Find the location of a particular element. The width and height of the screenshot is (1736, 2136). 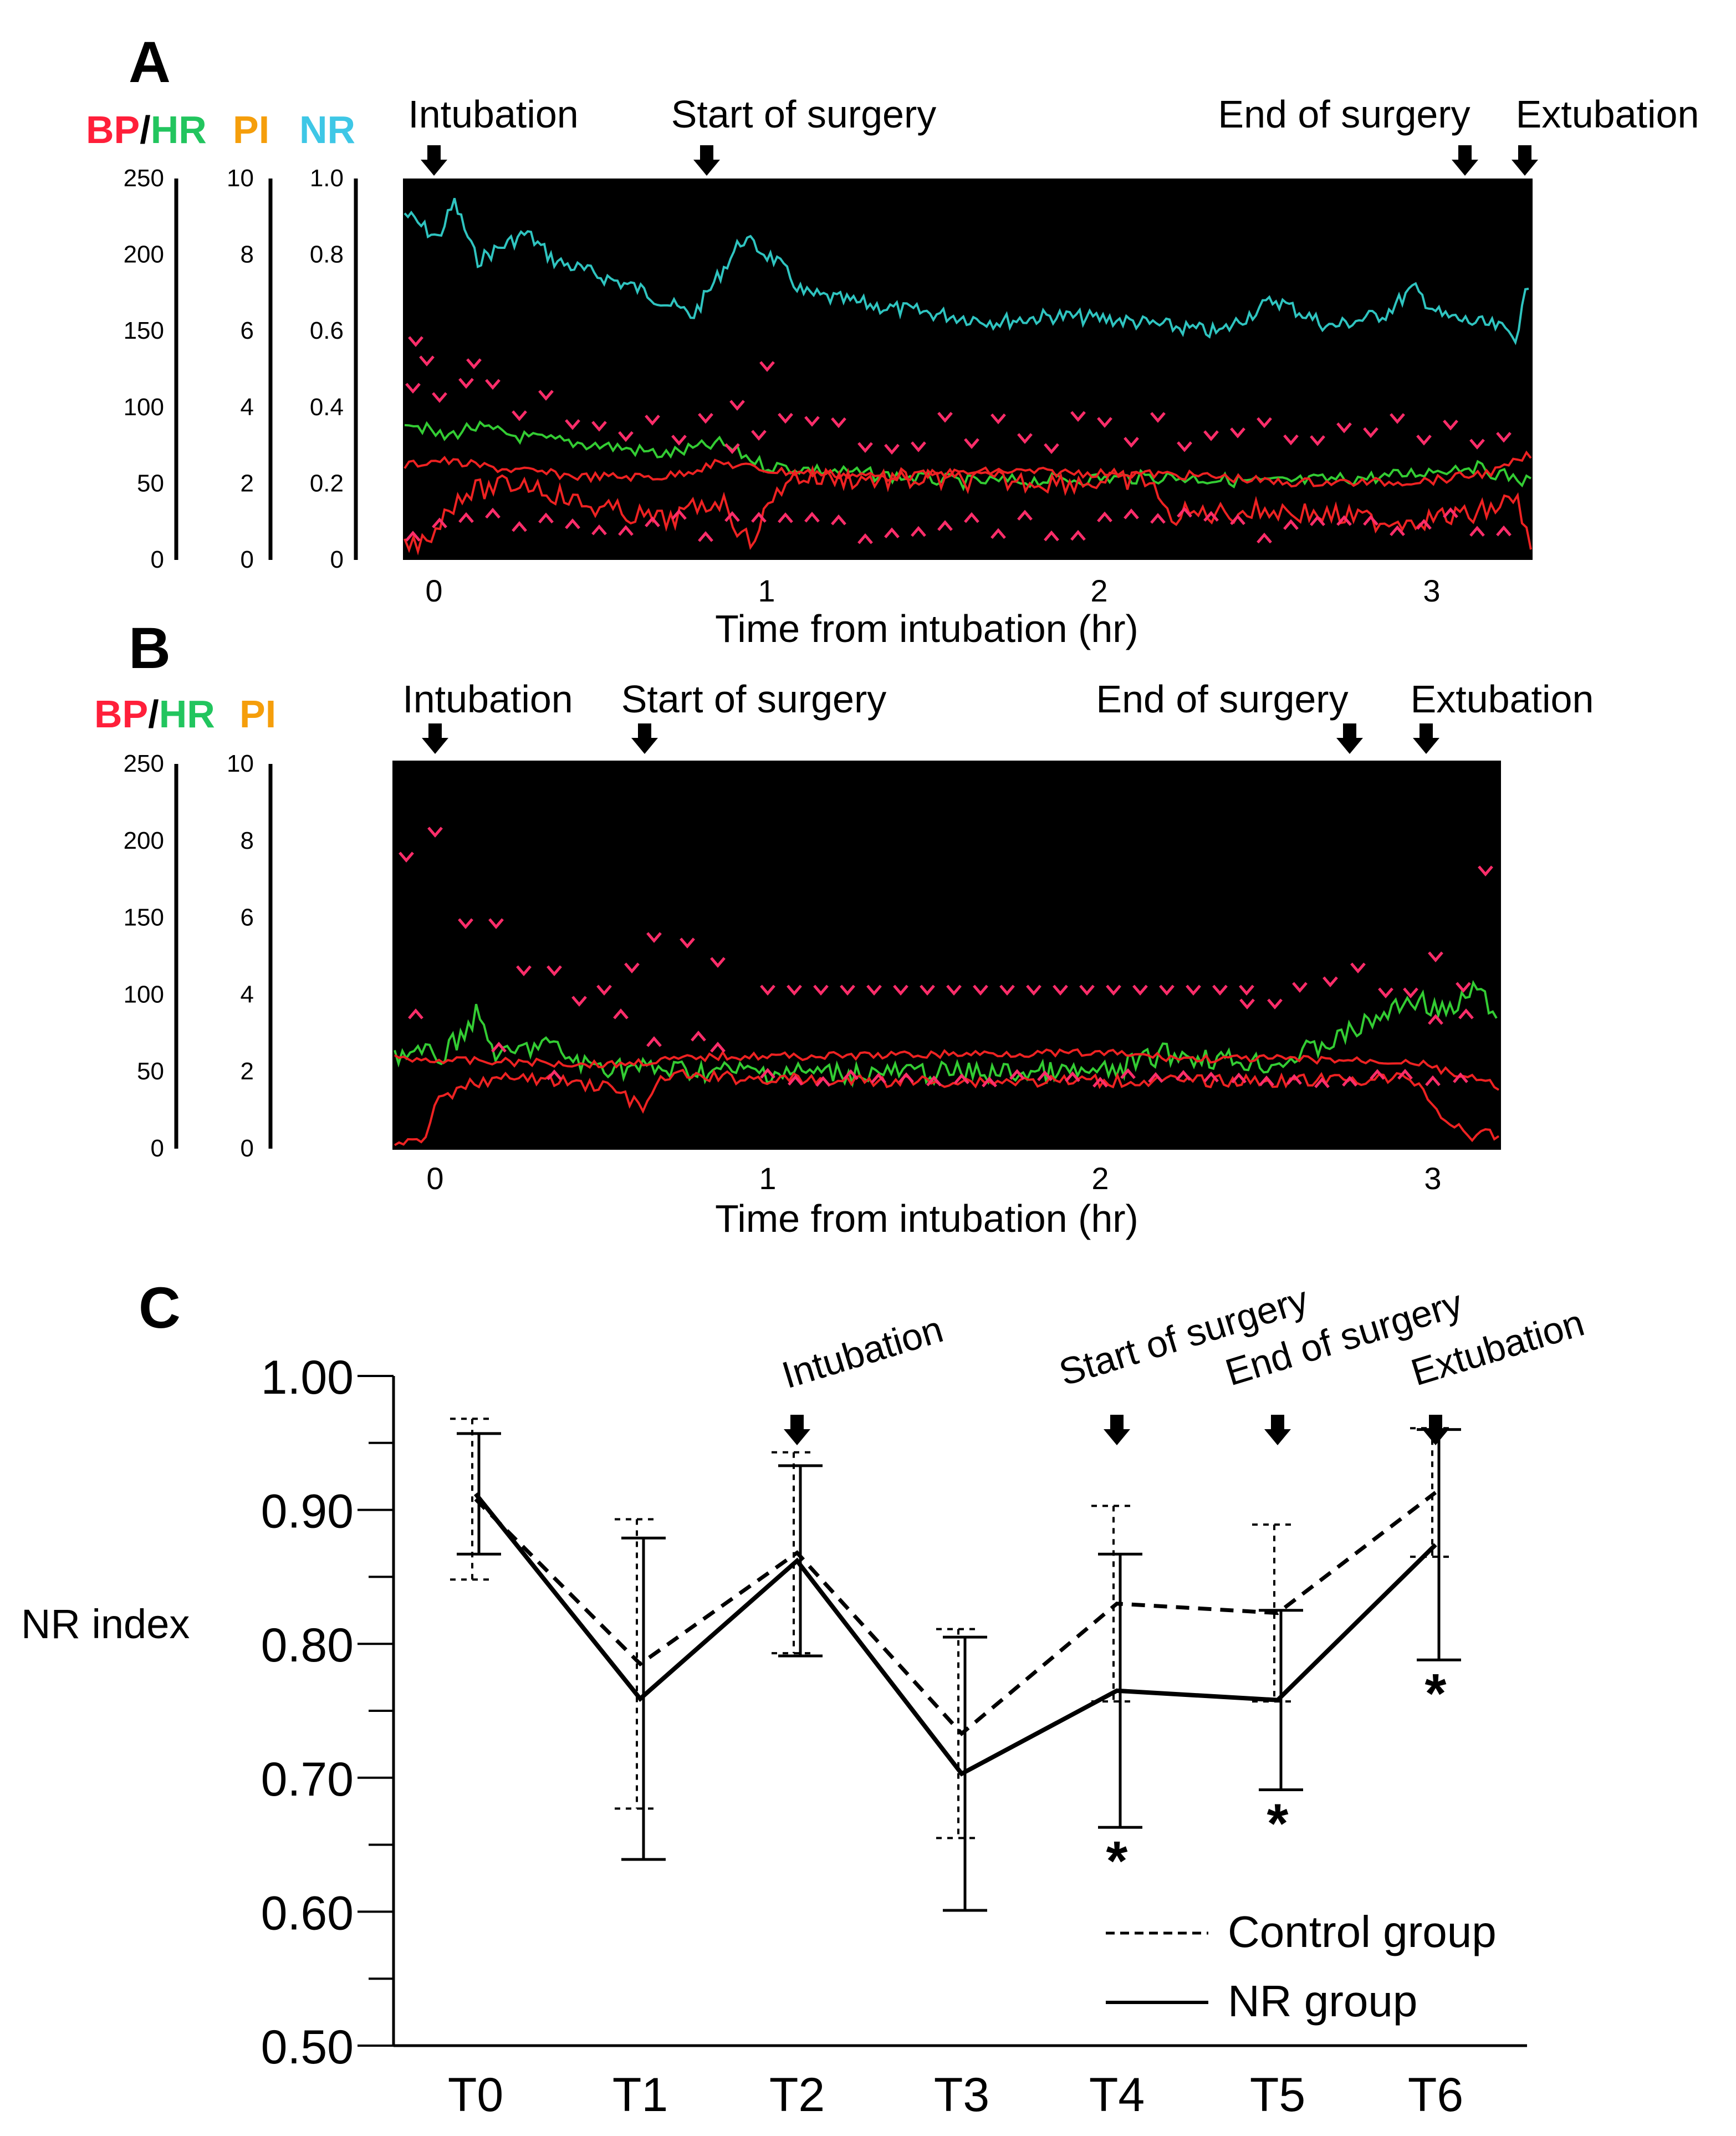

scale-tick-1-4: 2 is located at coordinates (247, 1071).